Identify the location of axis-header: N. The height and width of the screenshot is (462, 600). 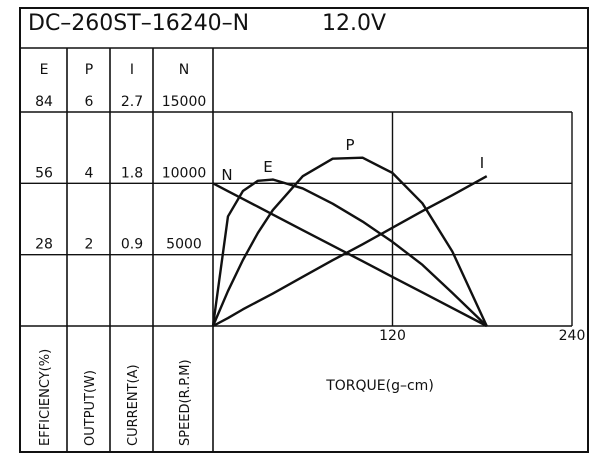
(184, 70).